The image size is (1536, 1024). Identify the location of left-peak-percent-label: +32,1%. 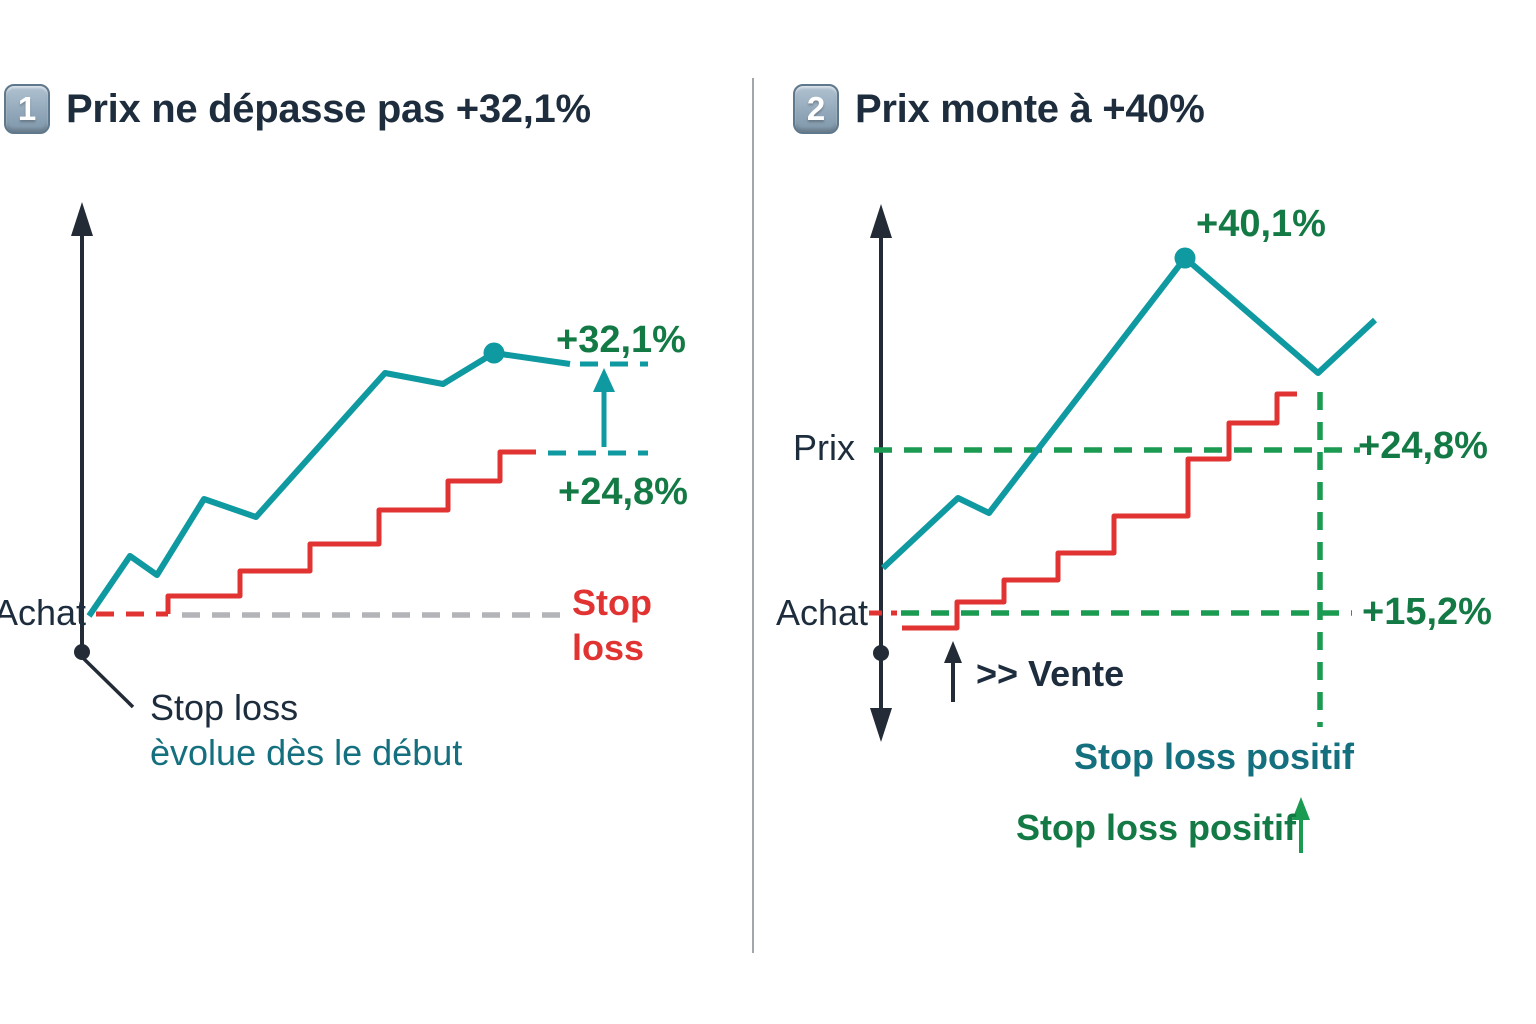
(621, 340).